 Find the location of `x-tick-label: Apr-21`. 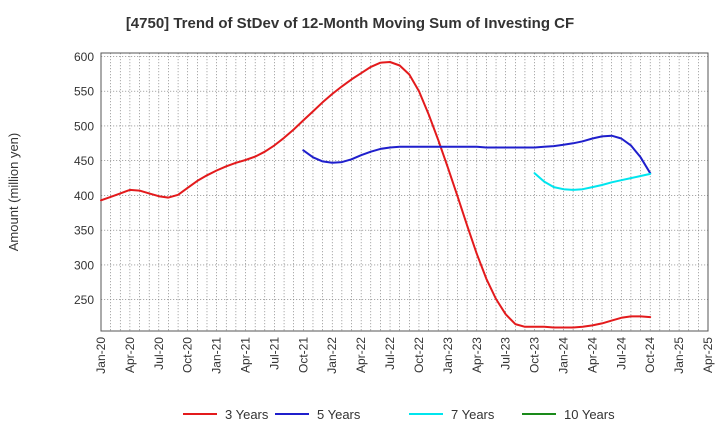

x-tick-label: Apr-21 is located at coordinates (246, 355).